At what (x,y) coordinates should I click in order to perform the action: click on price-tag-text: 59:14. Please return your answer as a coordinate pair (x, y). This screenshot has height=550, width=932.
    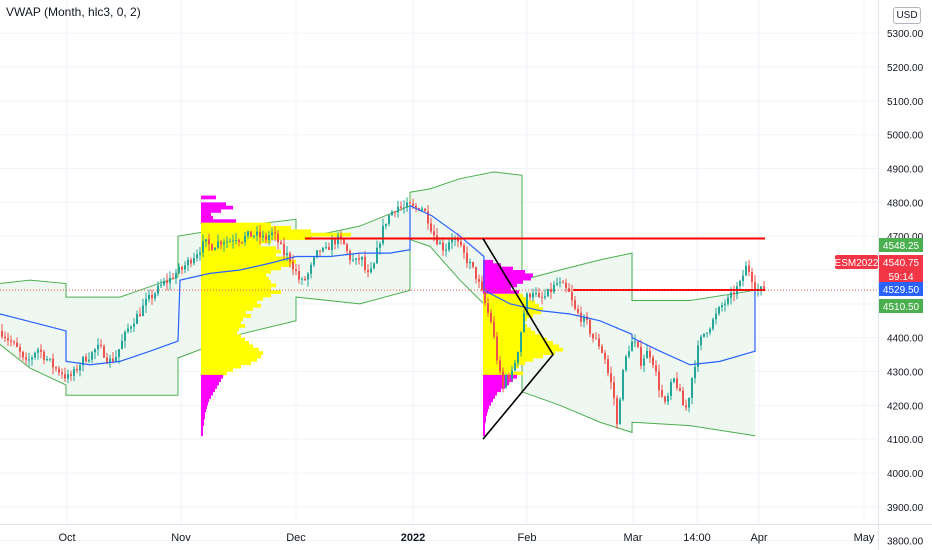
    Looking at the image, I should click on (900, 277).